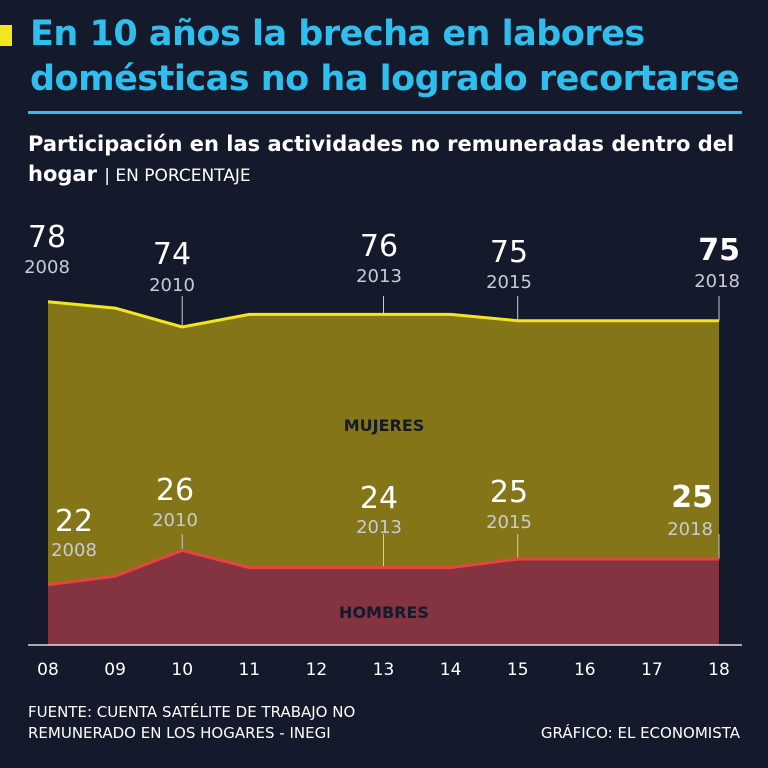 This screenshot has width=768, height=768. What do you see at coordinates (383, 567) in the screenshot?
I see `men-series-line` at bounding box center [383, 567].